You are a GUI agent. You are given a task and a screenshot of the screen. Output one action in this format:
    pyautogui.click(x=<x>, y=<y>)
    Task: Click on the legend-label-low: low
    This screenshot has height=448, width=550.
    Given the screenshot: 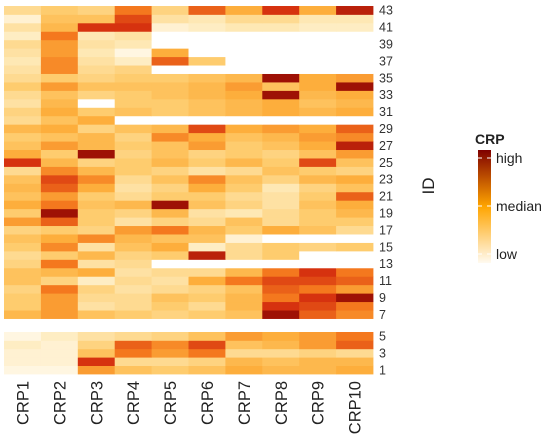 What is the action you would take?
    pyautogui.click(x=507, y=254)
    